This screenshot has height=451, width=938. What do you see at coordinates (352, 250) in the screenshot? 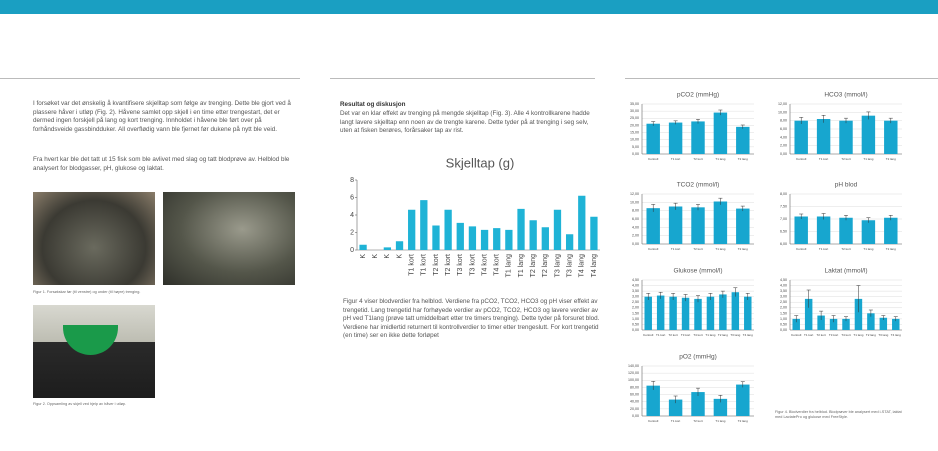
I see `y-tick-label: 0` at bounding box center [352, 250].